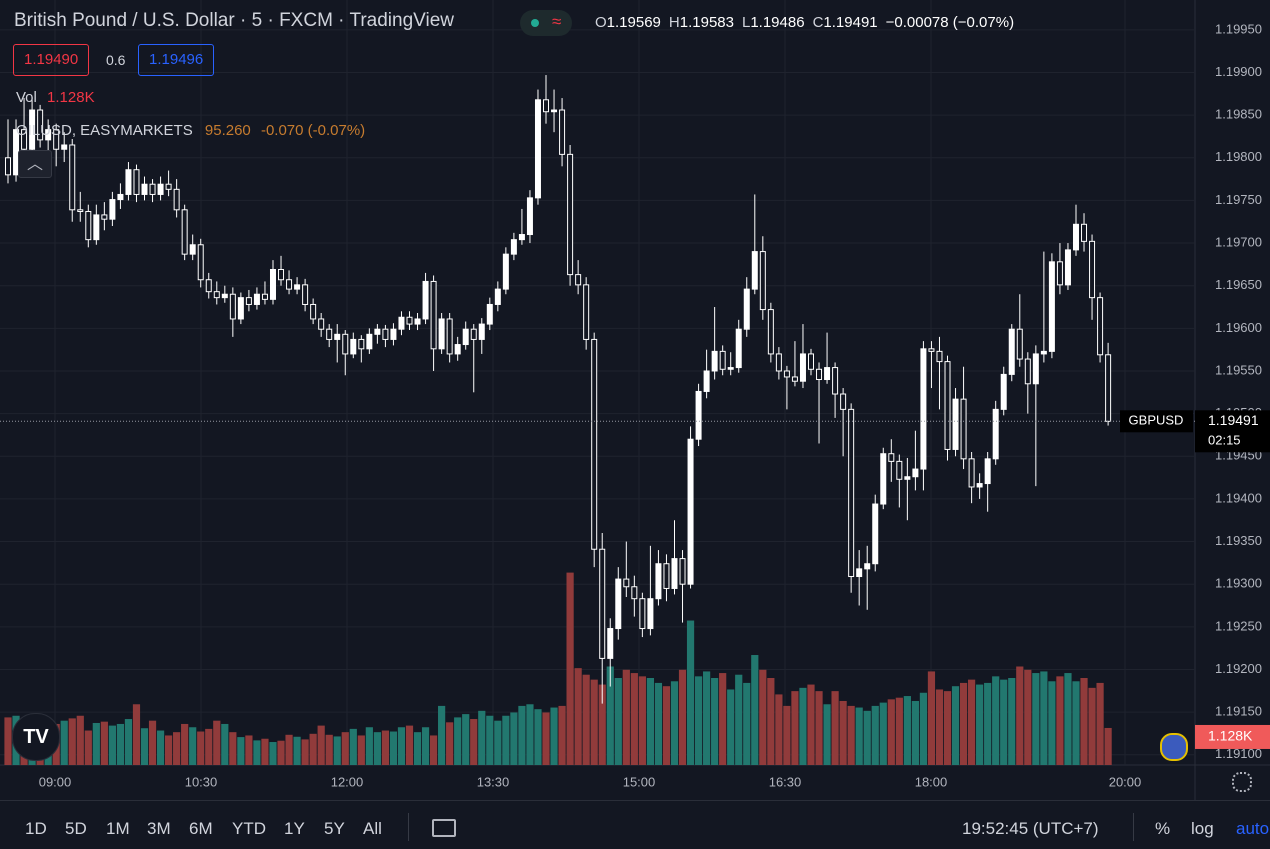 This screenshot has width=1270, height=849. What do you see at coordinates (26, 97) in the screenshot?
I see `volume-title: Vol` at bounding box center [26, 97].